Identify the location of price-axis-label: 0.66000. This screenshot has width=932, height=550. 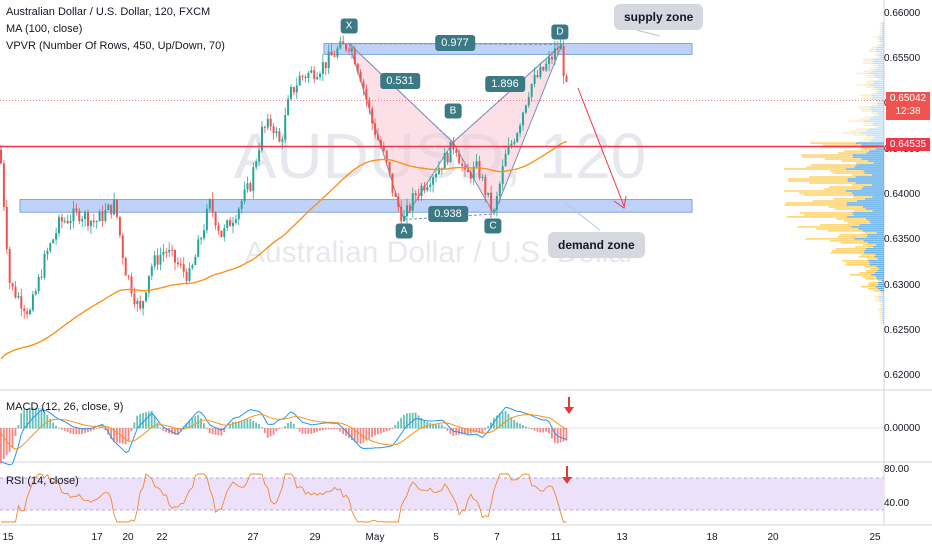
(902, 13).